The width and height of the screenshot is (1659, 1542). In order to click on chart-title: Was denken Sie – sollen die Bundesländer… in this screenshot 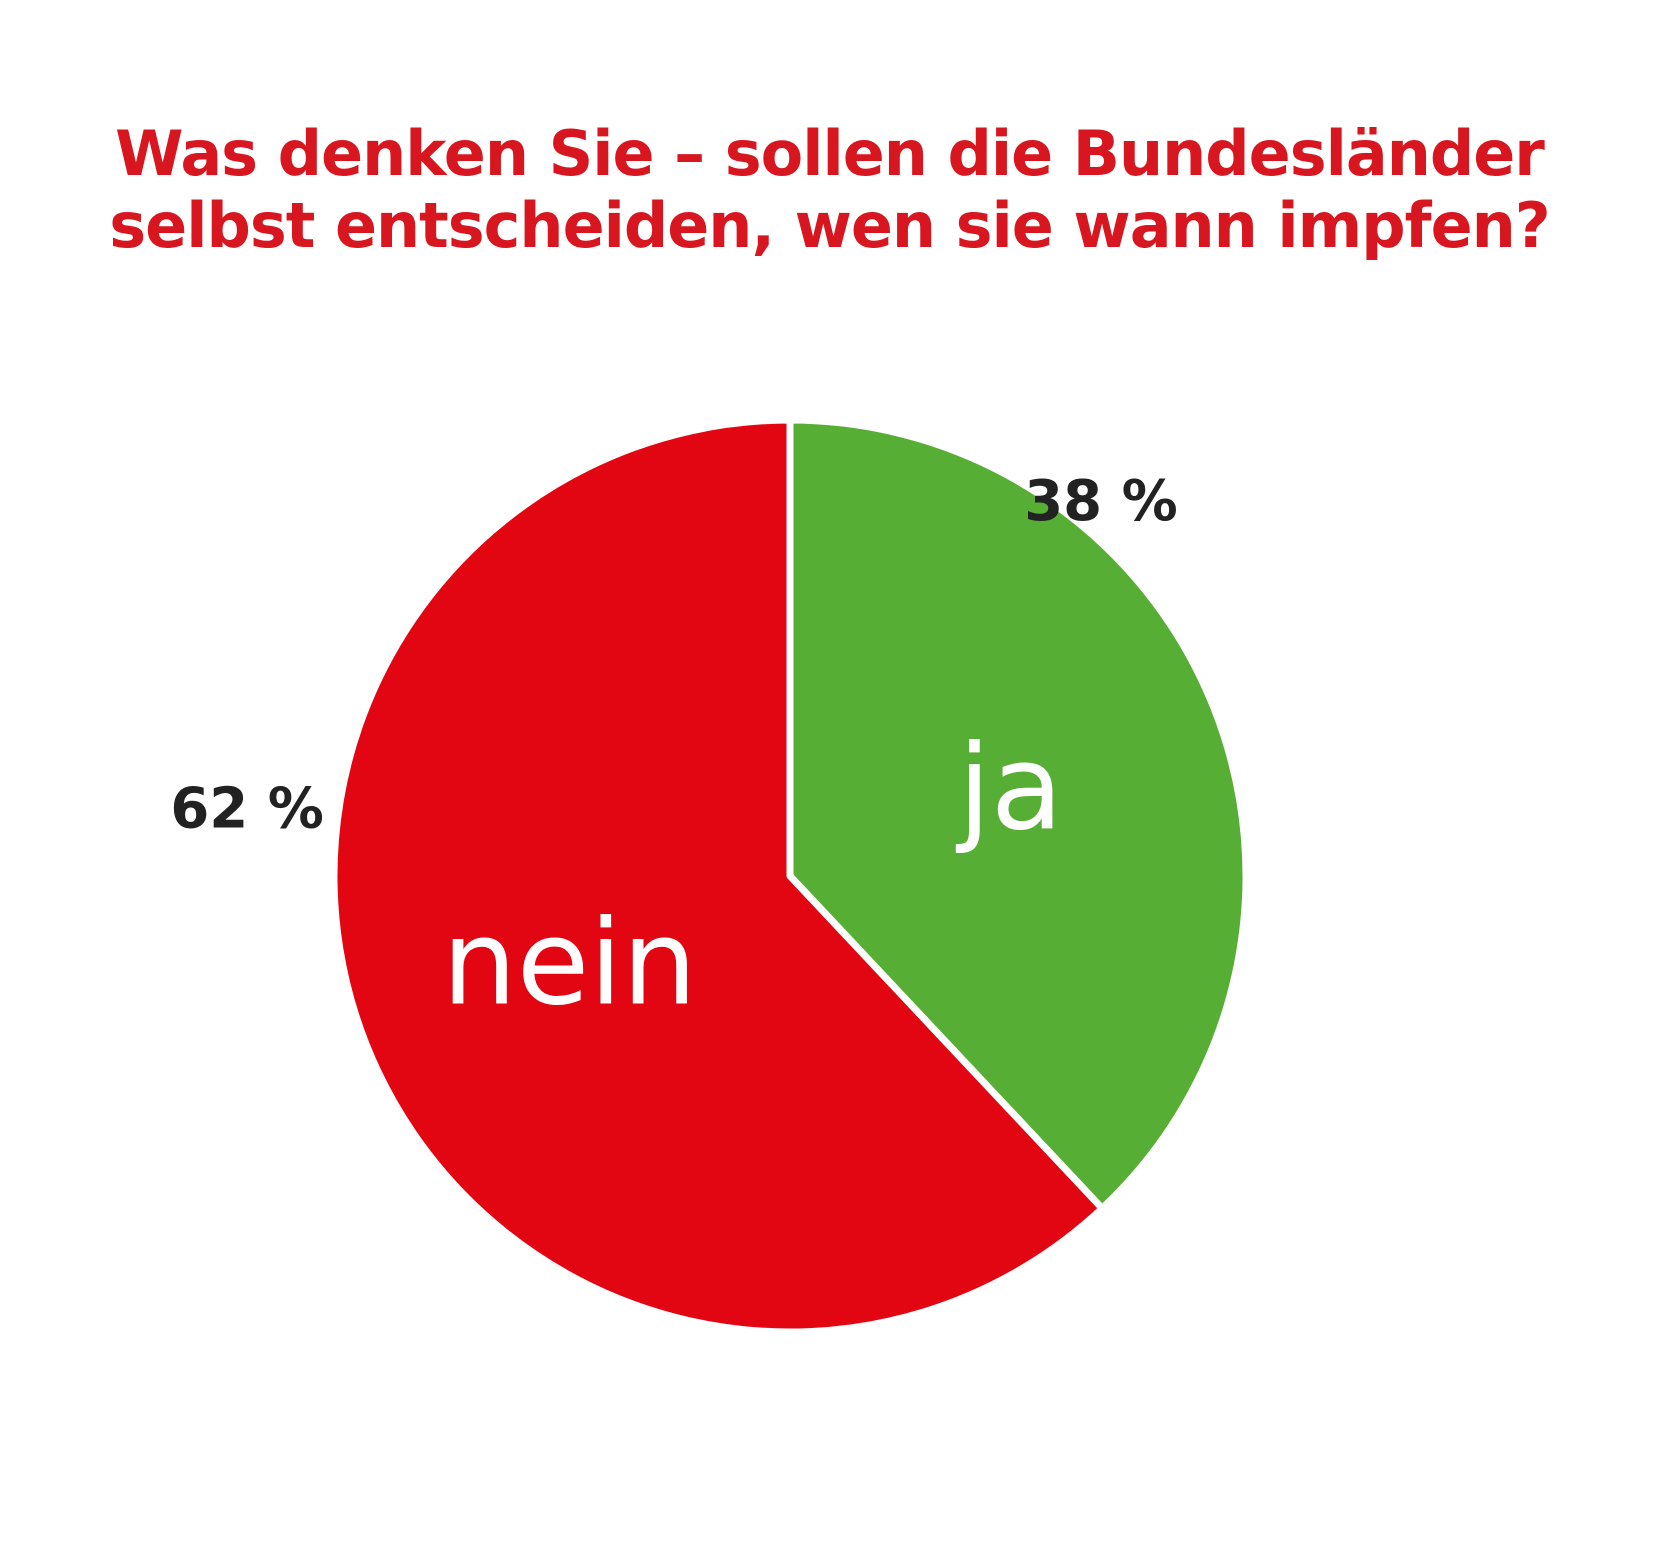, I will do `click(829, 190)`.